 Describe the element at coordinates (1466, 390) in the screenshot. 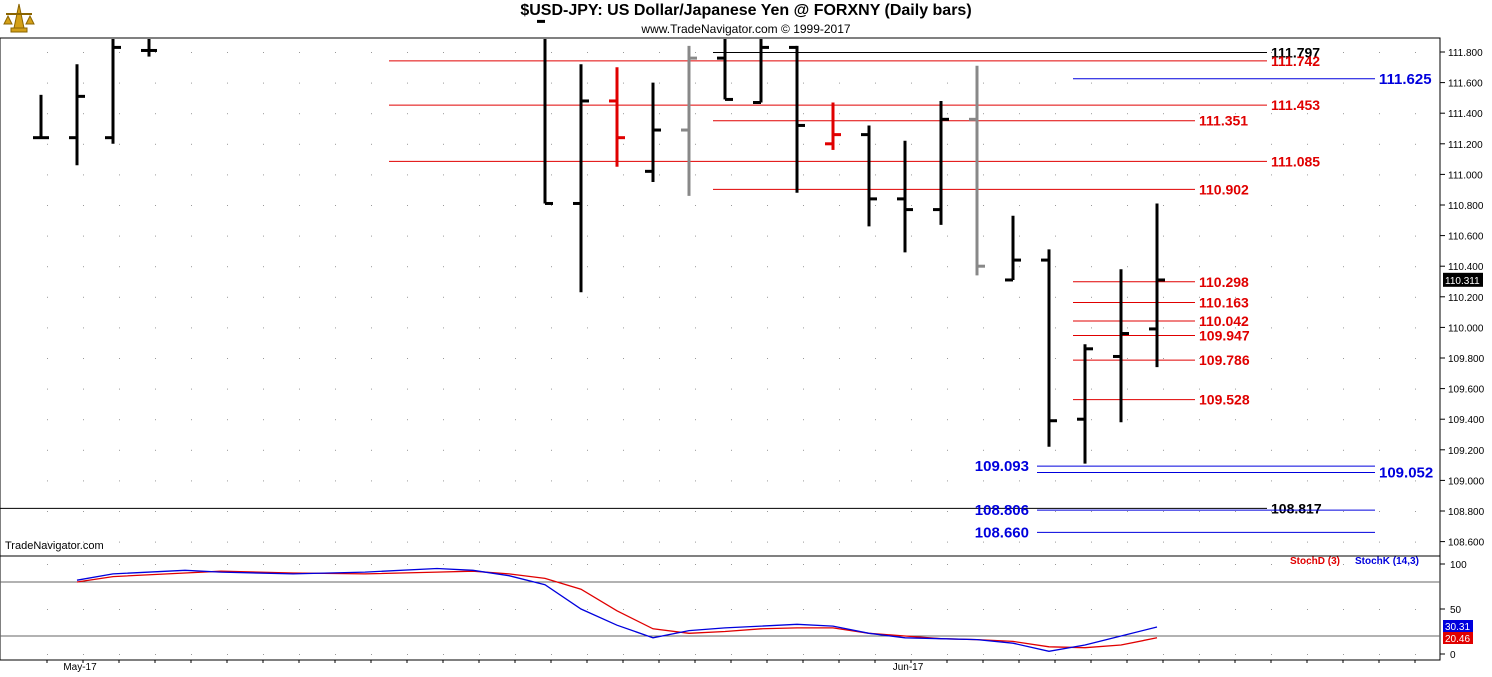

I see `price-axis-label: 109.600` at that location.